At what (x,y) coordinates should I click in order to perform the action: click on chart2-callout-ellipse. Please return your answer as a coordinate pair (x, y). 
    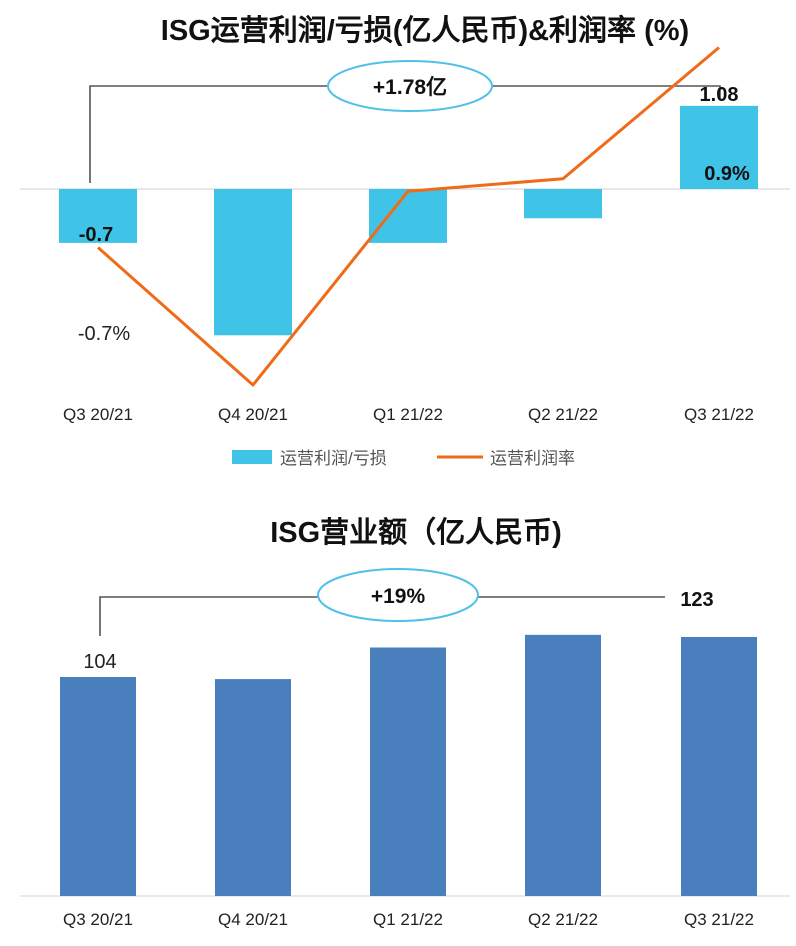
    Looking at the image, I should click on (398, 595).